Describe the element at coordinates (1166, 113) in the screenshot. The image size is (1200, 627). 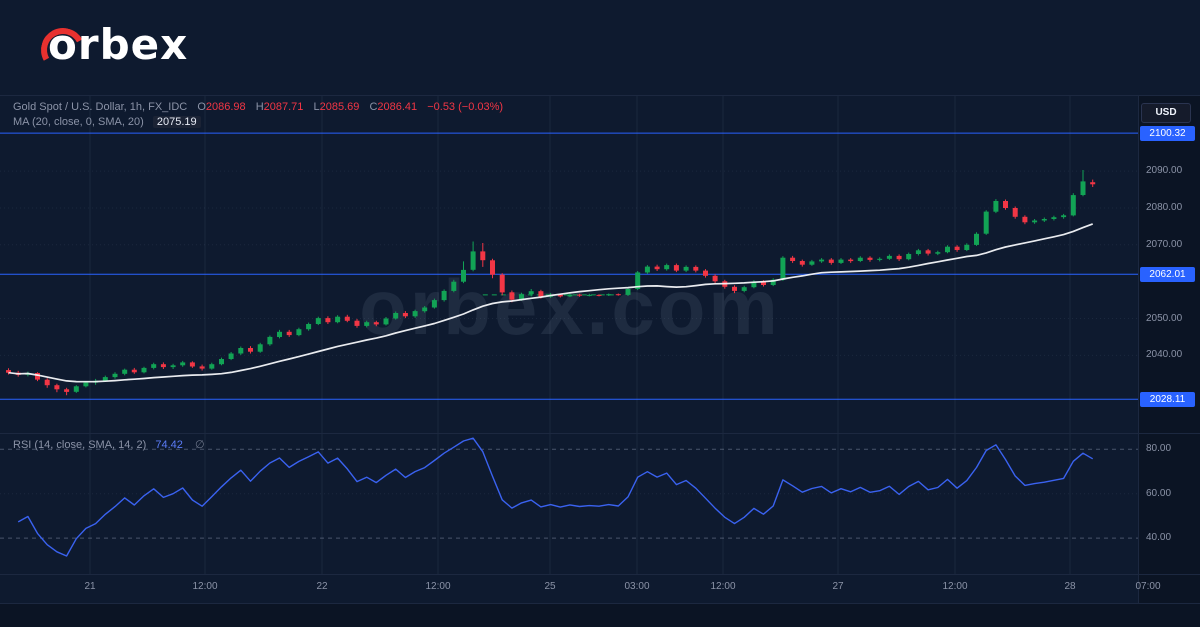
I see `currency-toggle-button: USD` at that location.